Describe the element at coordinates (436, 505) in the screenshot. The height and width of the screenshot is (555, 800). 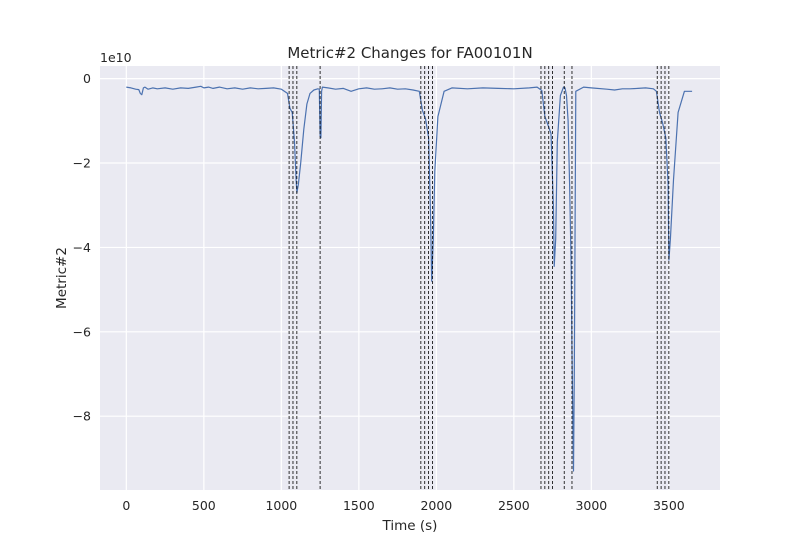
I see `x-tick-label: 2000` at that location.